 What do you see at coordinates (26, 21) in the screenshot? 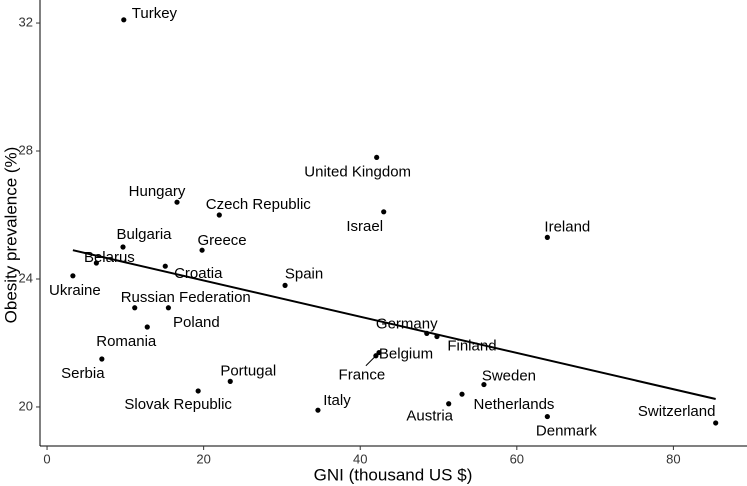
I see `y-tick-label: 32` at bounding box center [26, 21].